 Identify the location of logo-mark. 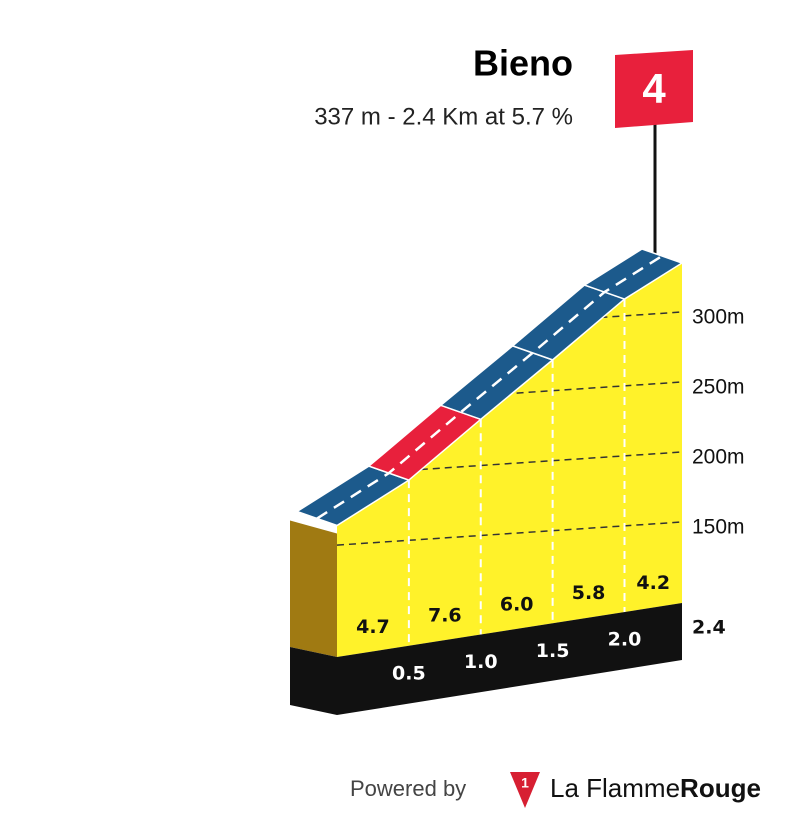
(525, 790).